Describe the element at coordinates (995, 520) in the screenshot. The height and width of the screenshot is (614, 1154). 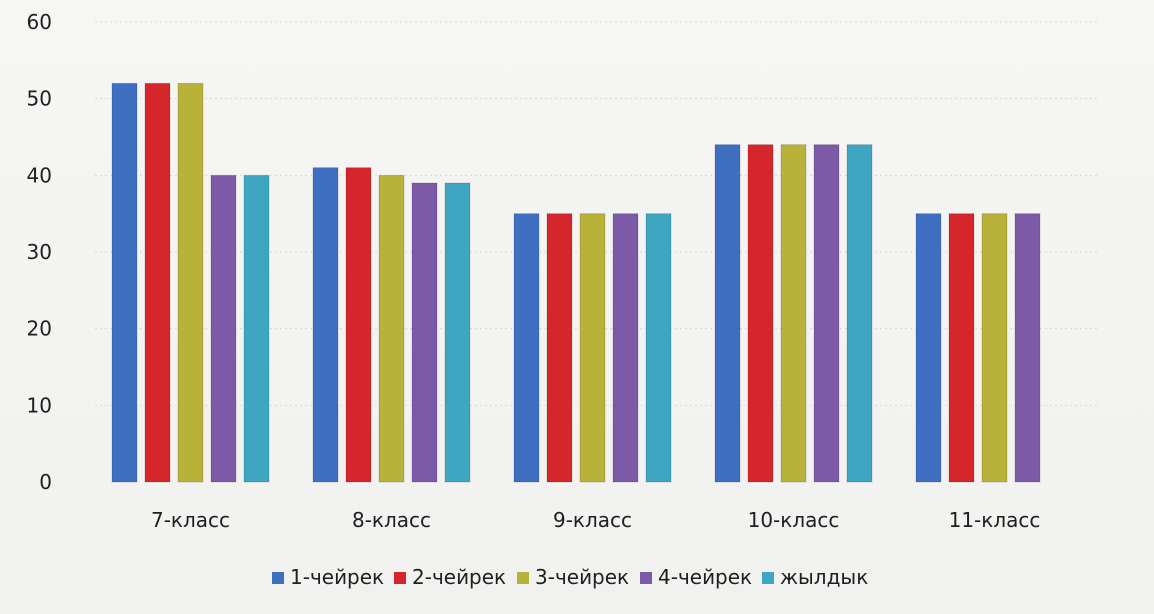
I see `x-category-label: 11-класс` at that location.